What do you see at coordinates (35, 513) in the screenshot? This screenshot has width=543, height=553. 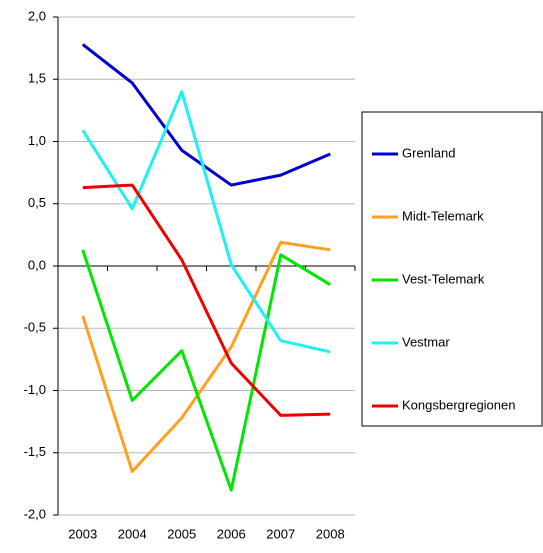 I see `y-tick-label: -2,0` at bounding box center [35, 513].